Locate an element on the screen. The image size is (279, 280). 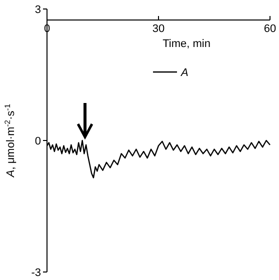
y-tick-label: 3 is located at coordinates (37, 10).